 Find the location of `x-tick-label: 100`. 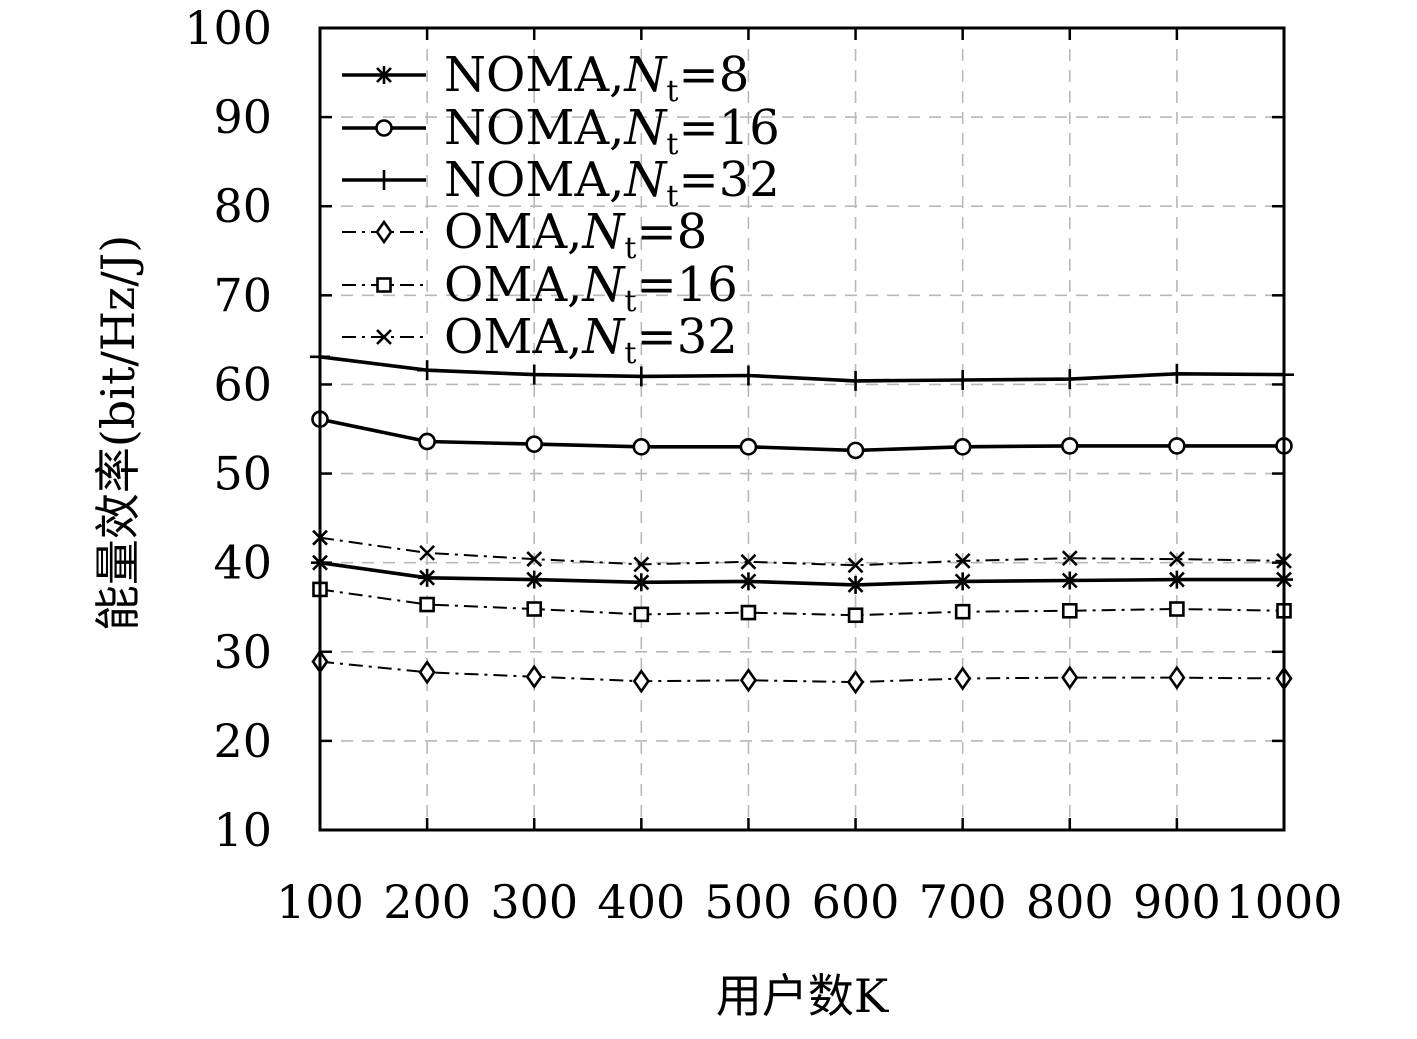

x-tick-label: 100 is located at coordinates (320, 902).